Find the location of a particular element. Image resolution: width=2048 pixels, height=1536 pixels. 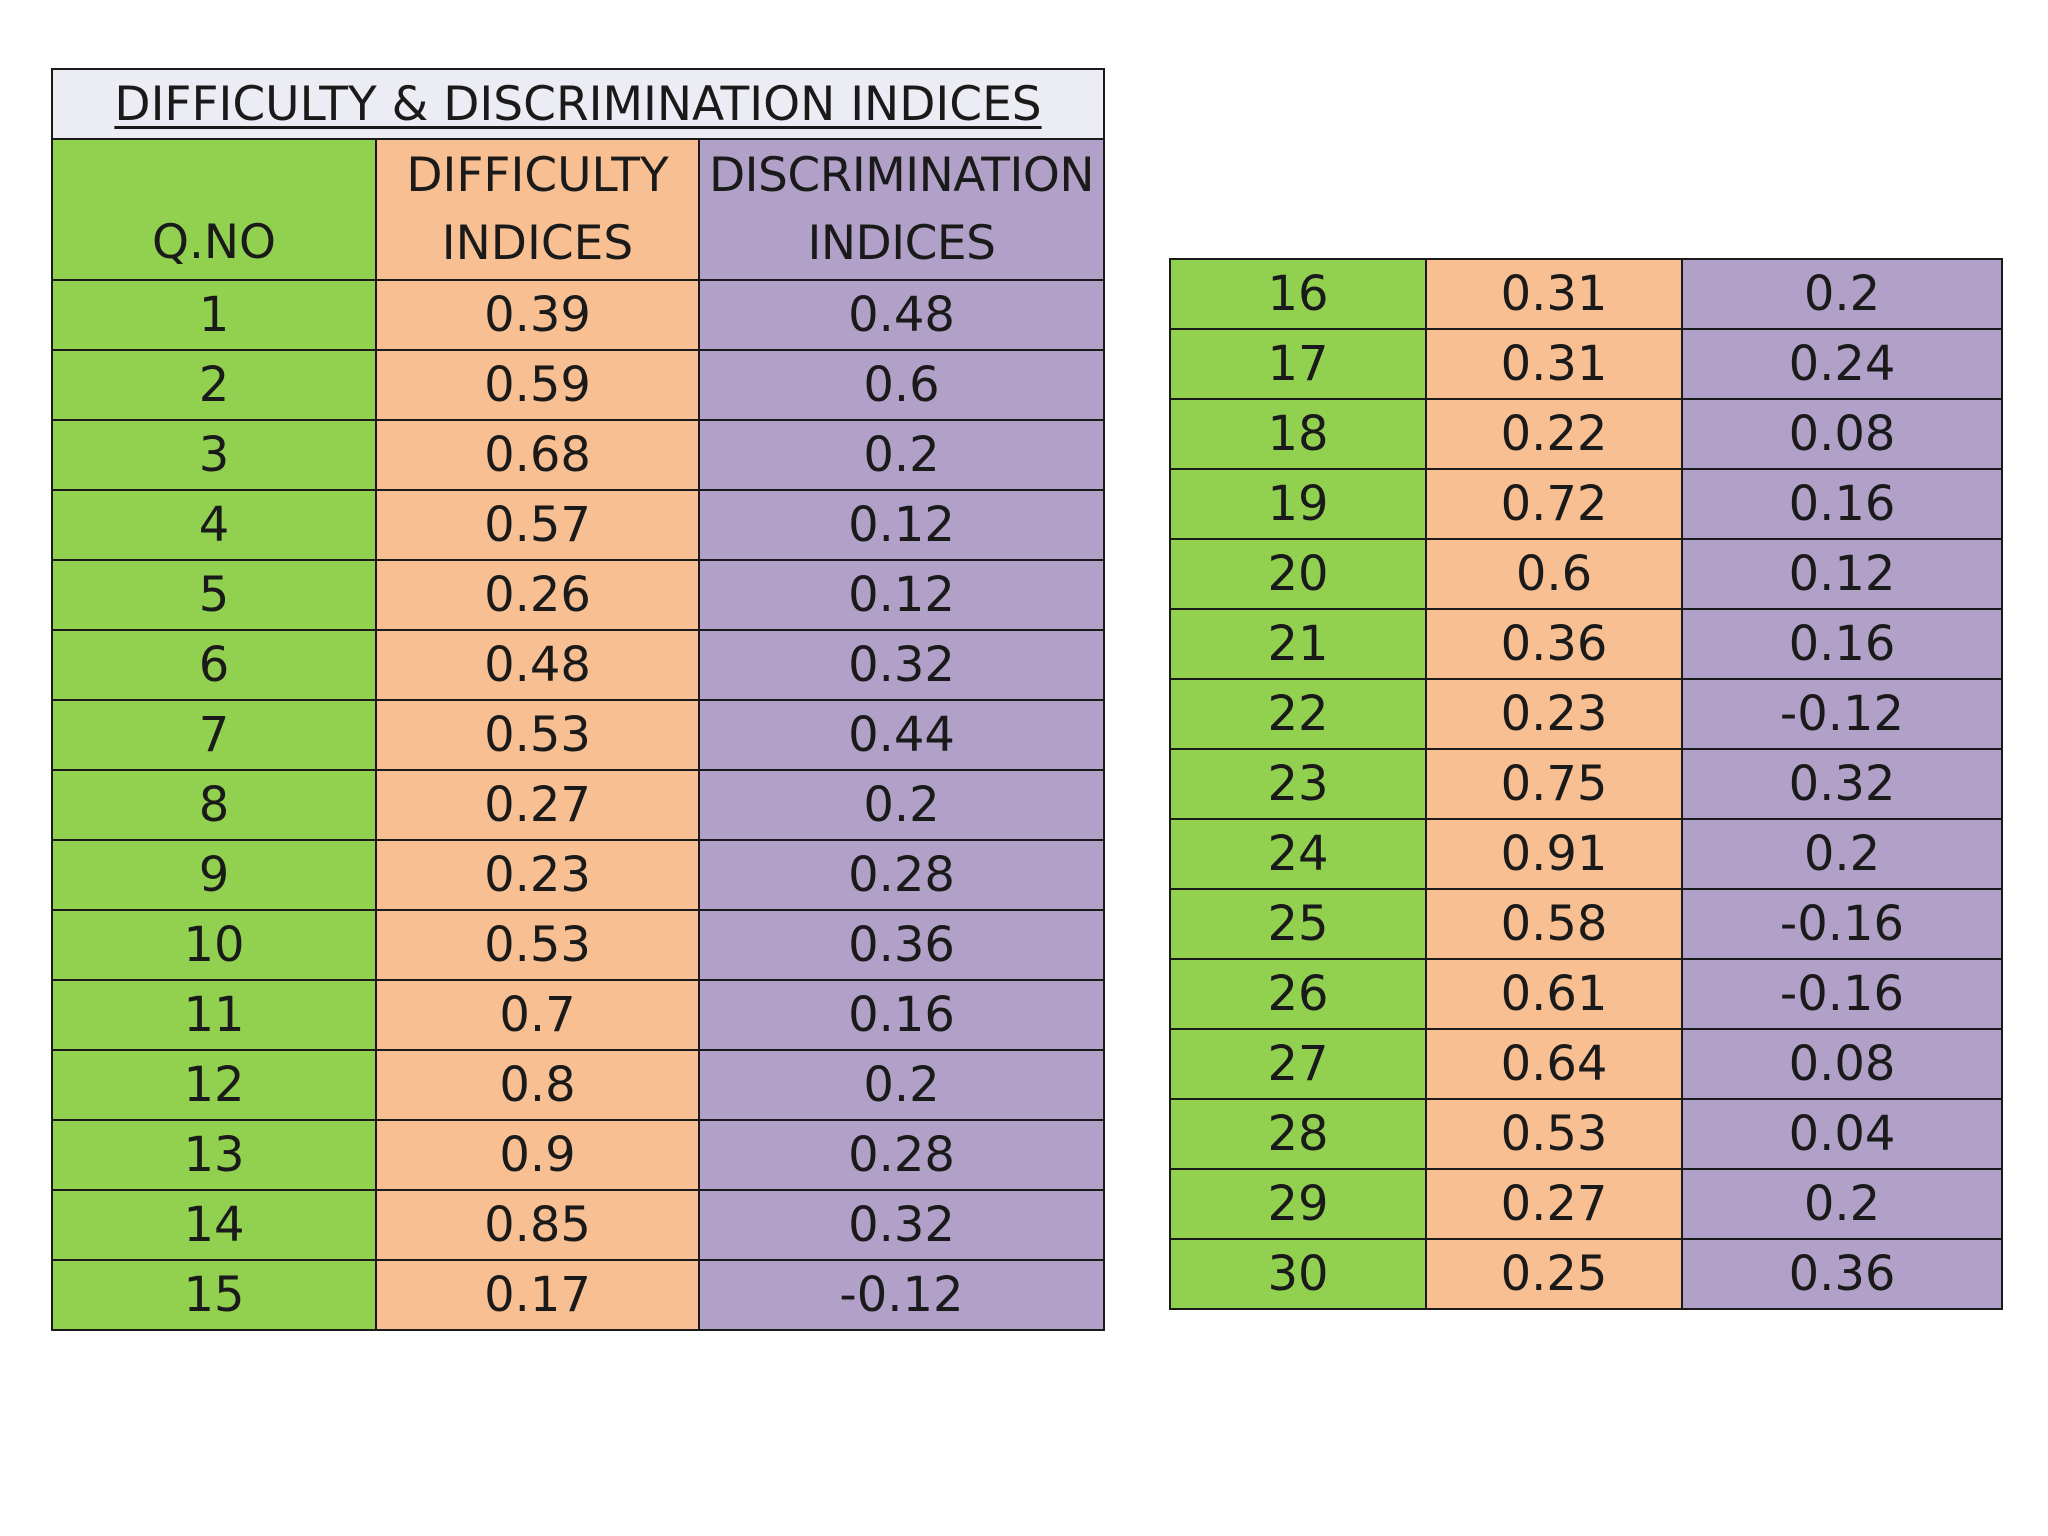

difficulty-cell: 0.85 is located at coordinates (537, 1225).